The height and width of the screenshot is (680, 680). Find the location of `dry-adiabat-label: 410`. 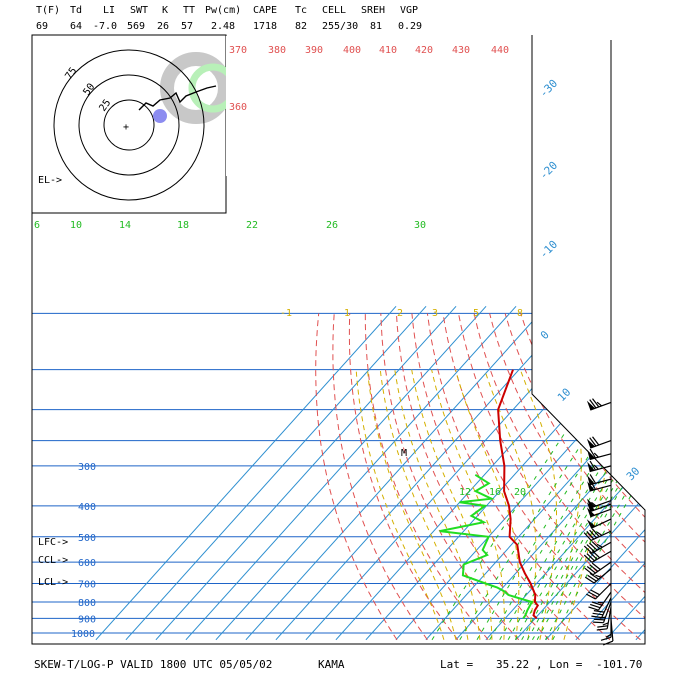

dry-adiabat-label: 410 is located at coordinates (388, 50).